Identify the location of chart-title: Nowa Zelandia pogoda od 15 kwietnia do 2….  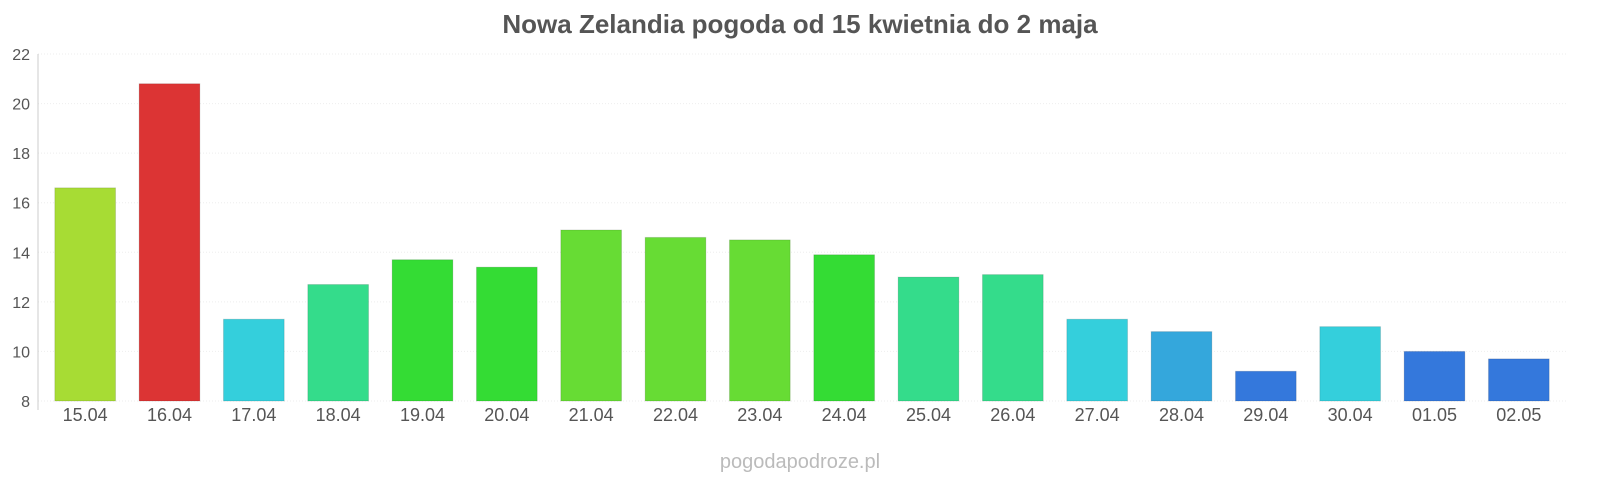
(800, 24).